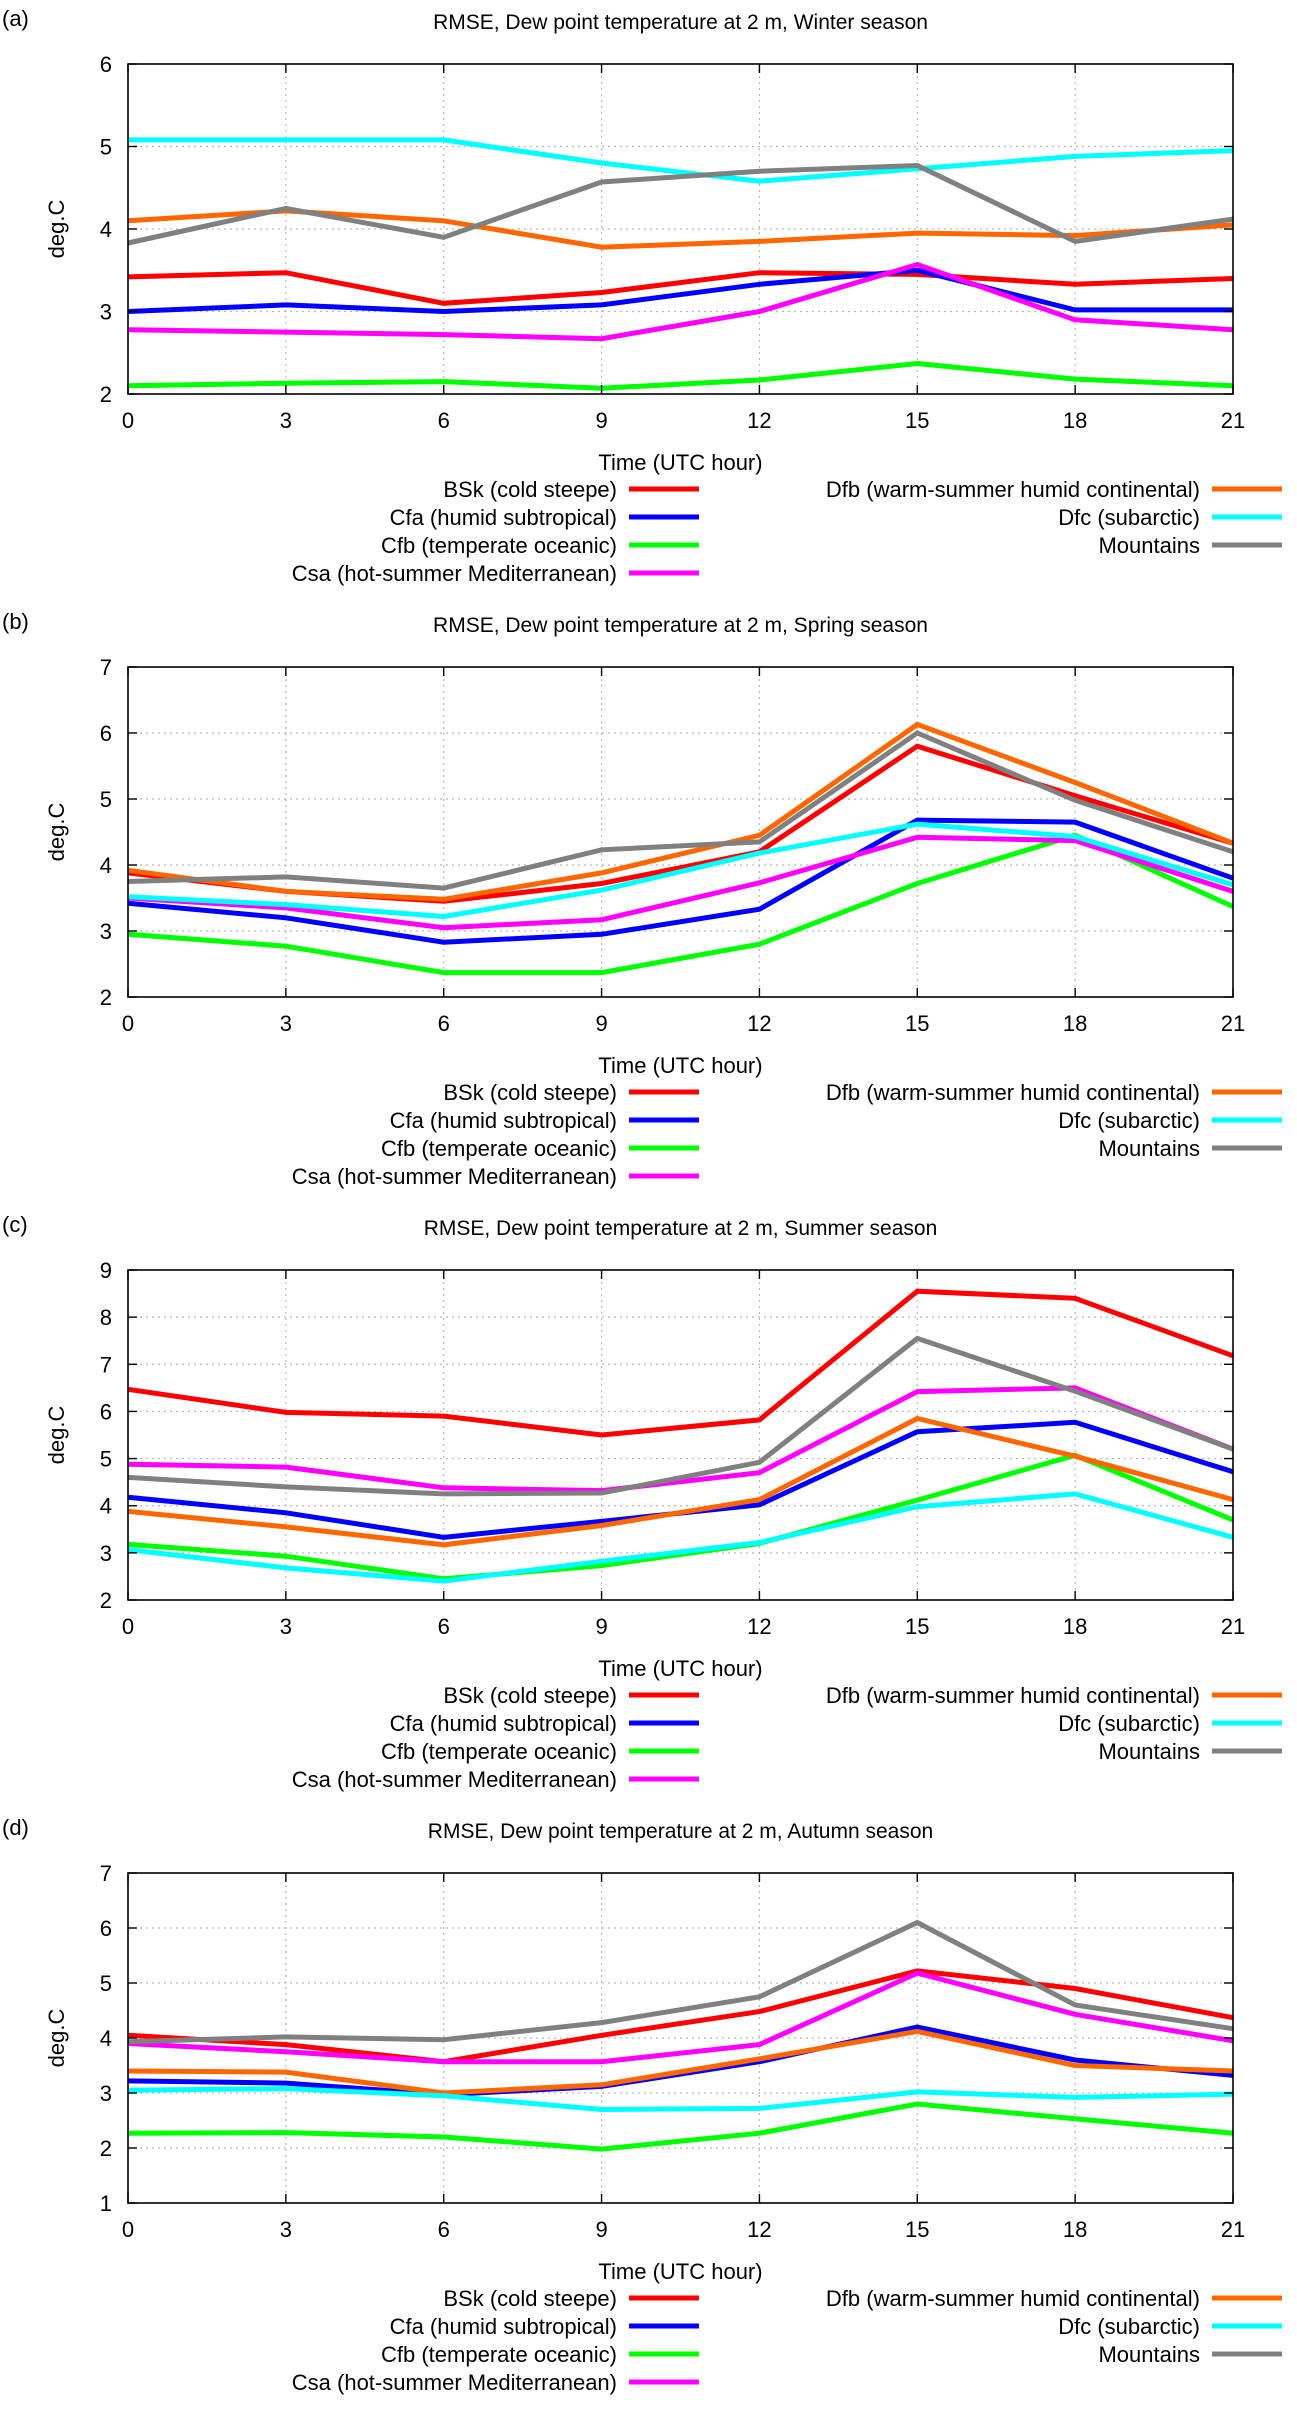 The image size is (1297, 2412). I want to click on y-tick-label: 1, so click(106, 2203).